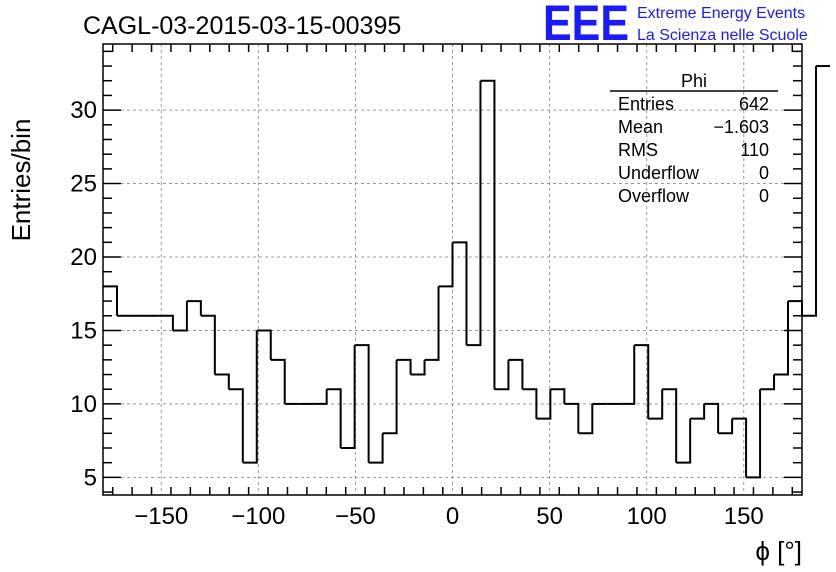 This screenshot has height=572, width=836. I want to click on x-tick-label: −100, so click(258, 516).